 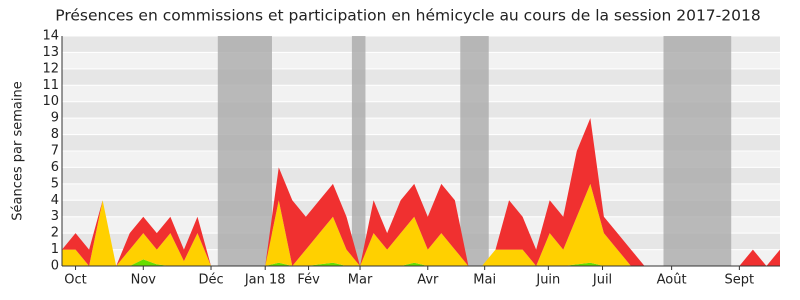 I want to click on y-tick-label: 12, so click(x=50, y=68).